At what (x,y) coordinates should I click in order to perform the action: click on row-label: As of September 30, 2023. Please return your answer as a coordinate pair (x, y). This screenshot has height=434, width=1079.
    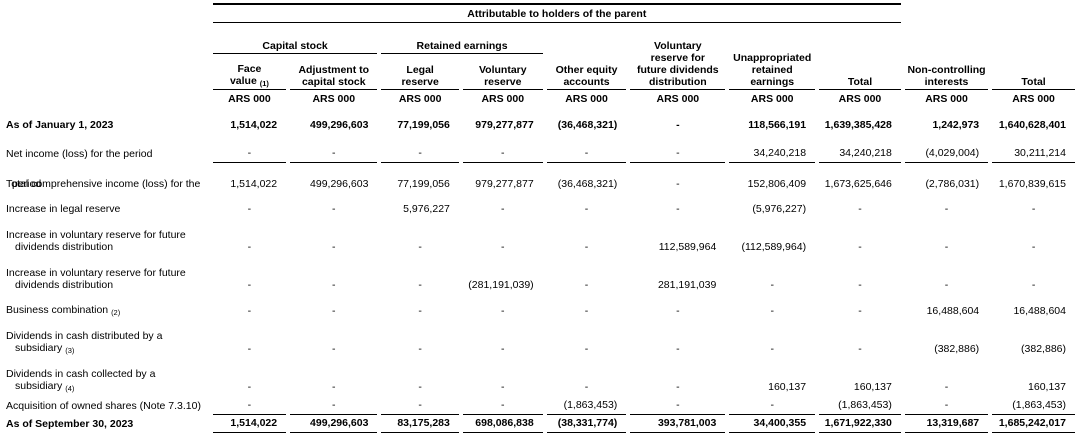
    Looking at the image, I should click on (106, 424).